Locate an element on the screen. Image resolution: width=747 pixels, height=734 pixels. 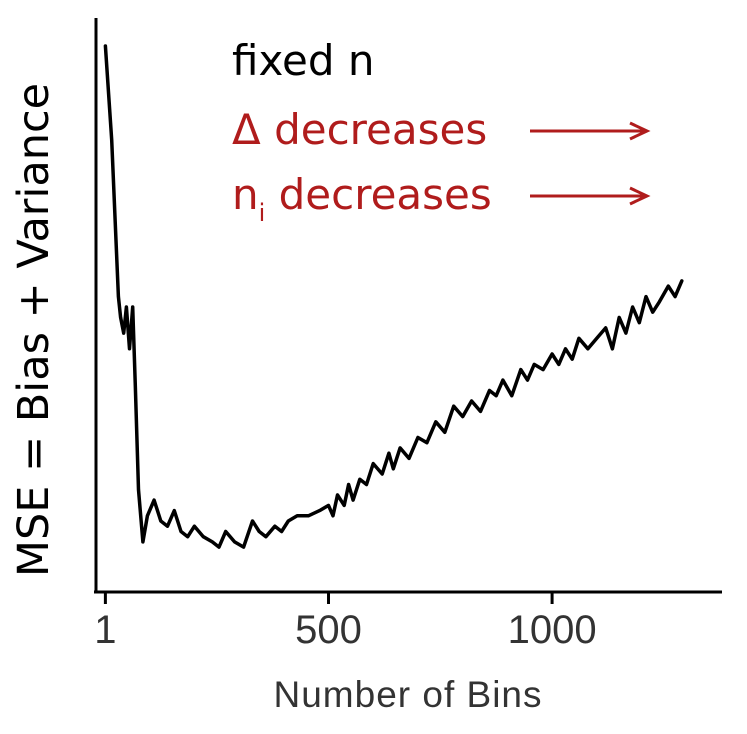
x-axis-label: Number of Bins is located at coordinates (408, 694).